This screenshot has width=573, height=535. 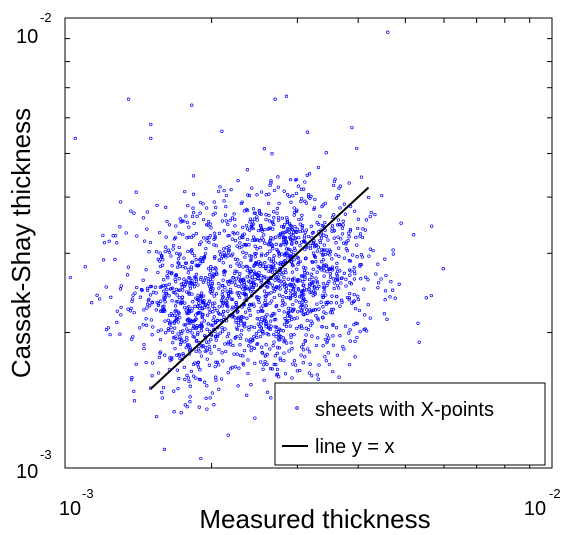 What do you see at coordinates (404, 410) in the screenshot?
I see `legend-label-scatter: sheets with X-points` at bounding box center [404, 410].